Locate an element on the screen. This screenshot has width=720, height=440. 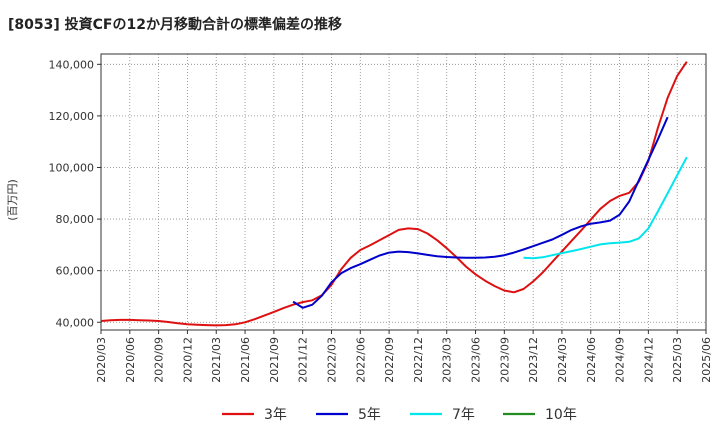
x-tick-label: 2021/06 is located at coordinates (245, 360).